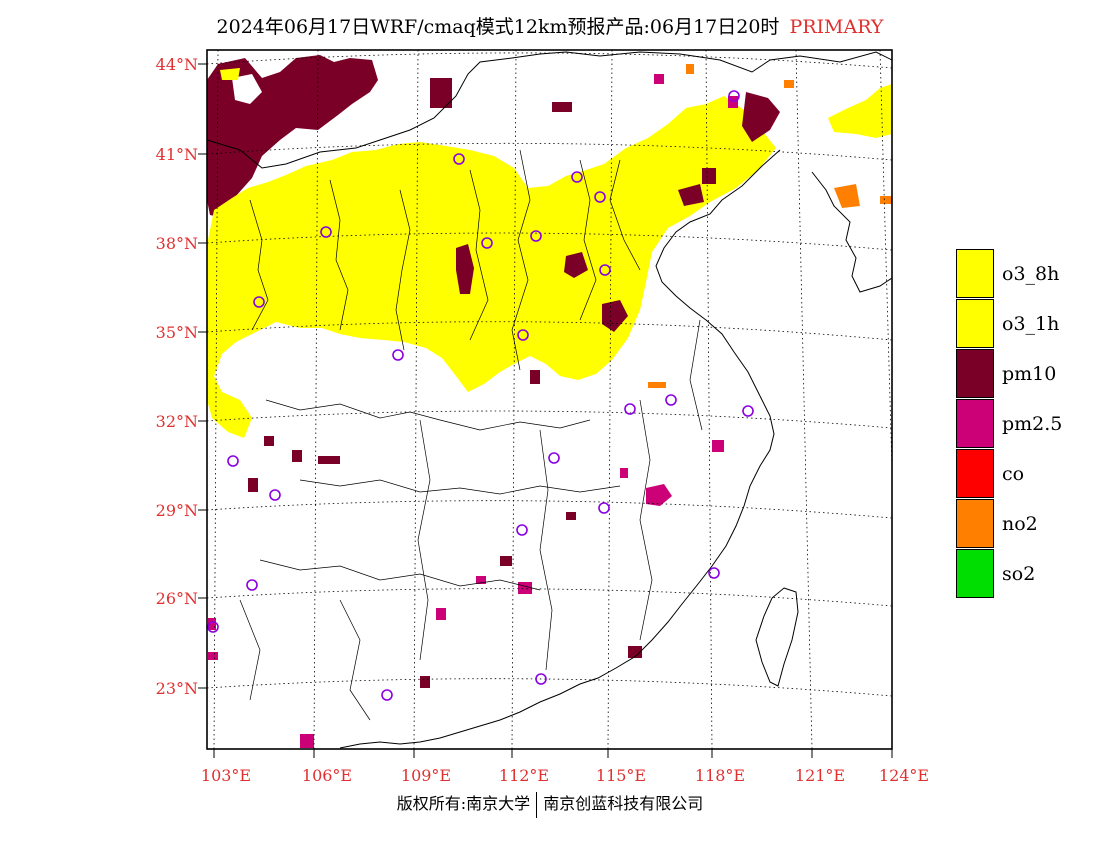  Describe the element at coordinates (176, 510) in the screenshot. I see `lat-label-29: 29°N` at that location.